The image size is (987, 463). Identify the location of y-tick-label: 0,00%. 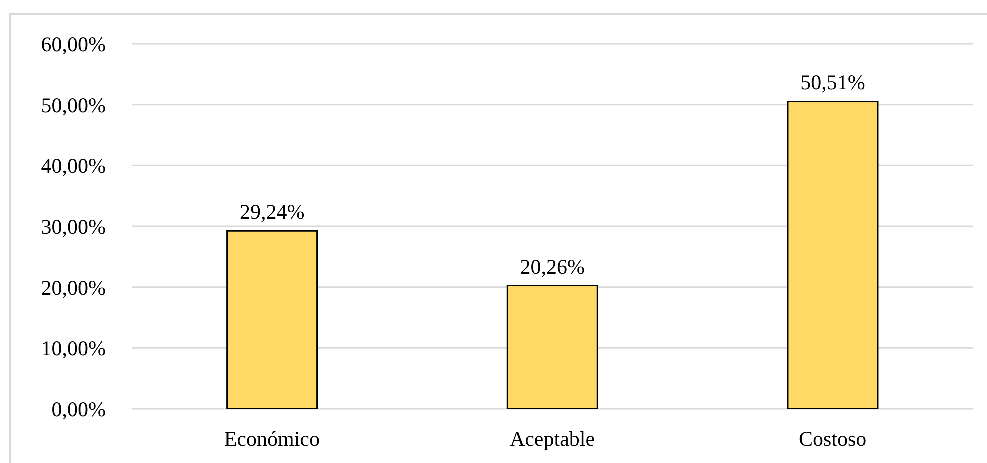
(79, 409).